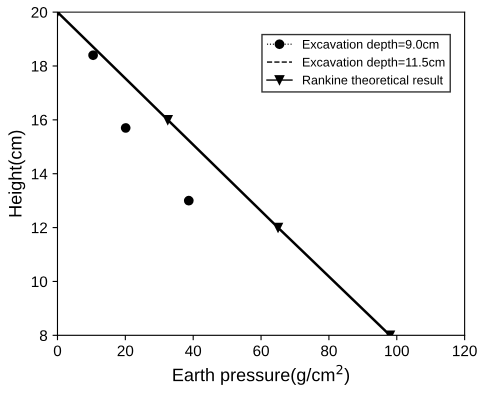  Describe the element at coordinates (397, 350) in the screenshot. I see `x-tick-label: 100` at that location.